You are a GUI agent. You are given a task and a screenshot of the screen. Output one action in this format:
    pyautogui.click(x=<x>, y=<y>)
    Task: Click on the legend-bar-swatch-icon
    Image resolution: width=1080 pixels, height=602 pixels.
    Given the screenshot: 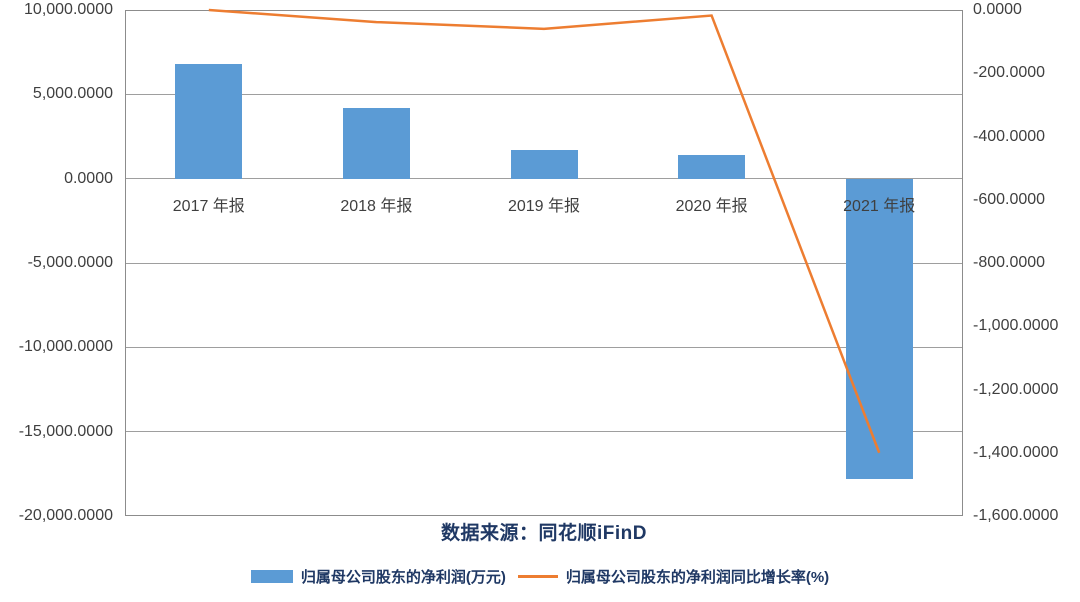 What is the action you would take?
    pyautogui.click(x=271, y=576)
    